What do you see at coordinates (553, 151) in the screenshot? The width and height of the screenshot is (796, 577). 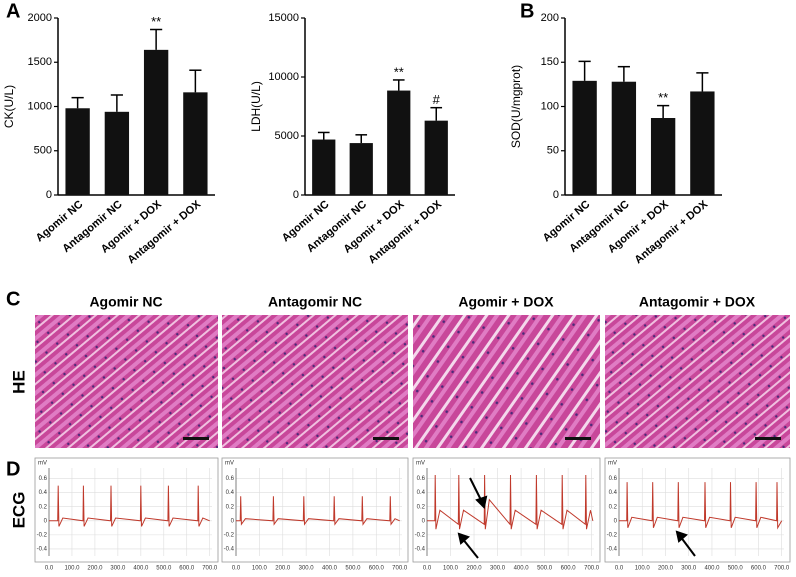 I see `y-tick-label: 50` at bounding box center [553, 151].